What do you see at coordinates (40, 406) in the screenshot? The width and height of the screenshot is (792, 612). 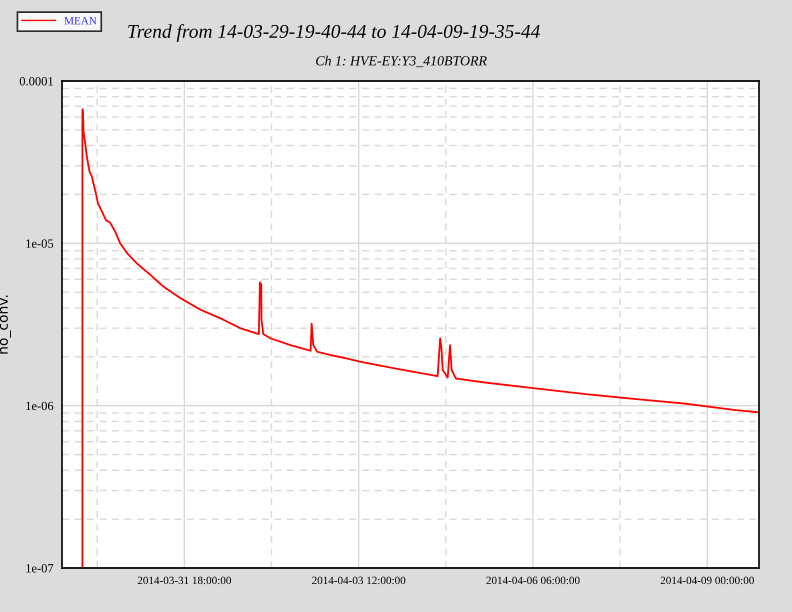 I see `y-tick-label: 1e-06` at bounding box center [40, 406].